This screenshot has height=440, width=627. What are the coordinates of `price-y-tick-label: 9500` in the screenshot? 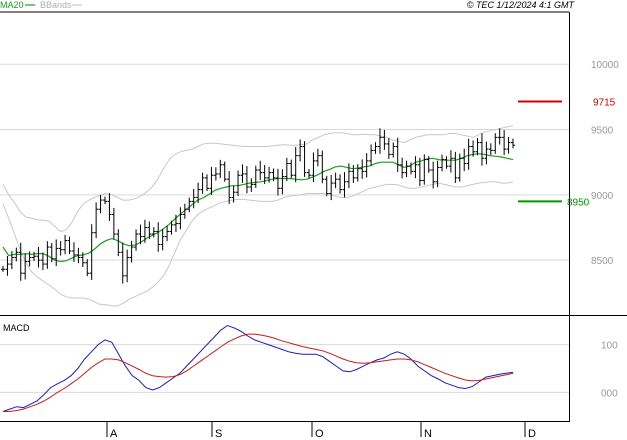 It's located at (602, 131).